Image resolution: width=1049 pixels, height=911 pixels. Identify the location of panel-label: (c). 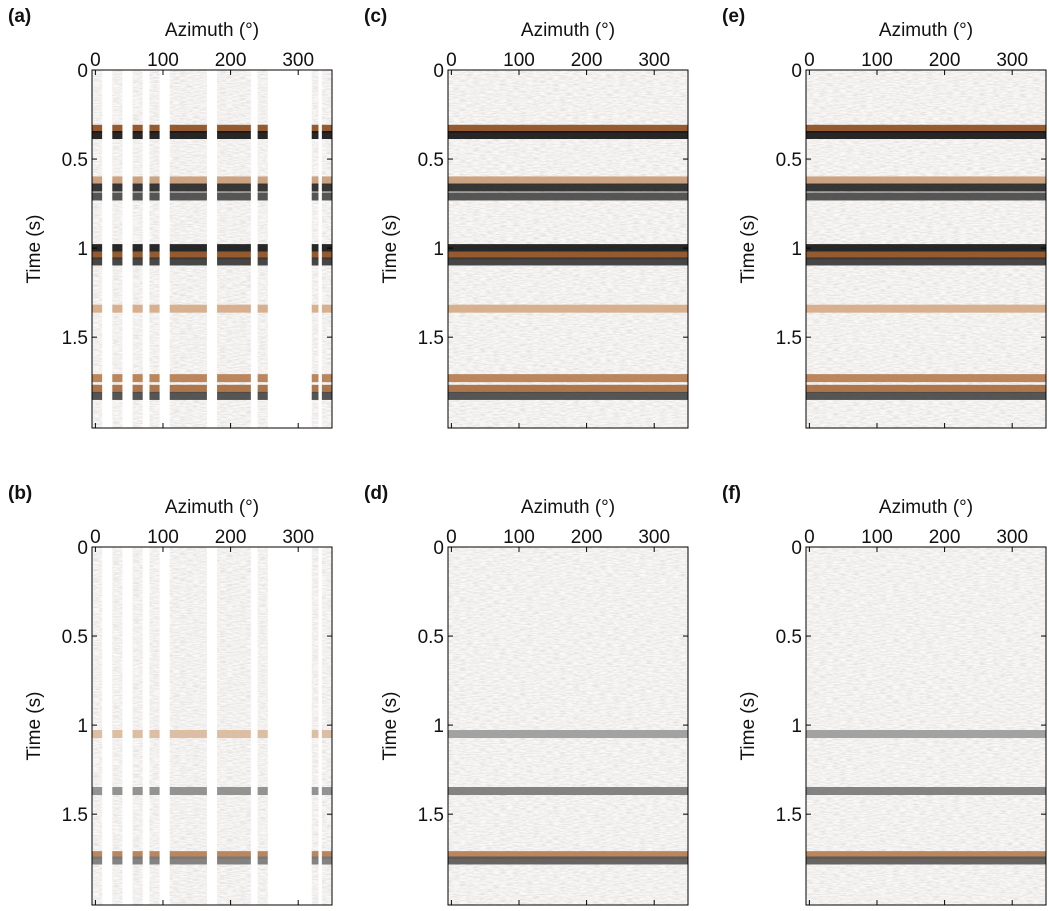
(375, 16).